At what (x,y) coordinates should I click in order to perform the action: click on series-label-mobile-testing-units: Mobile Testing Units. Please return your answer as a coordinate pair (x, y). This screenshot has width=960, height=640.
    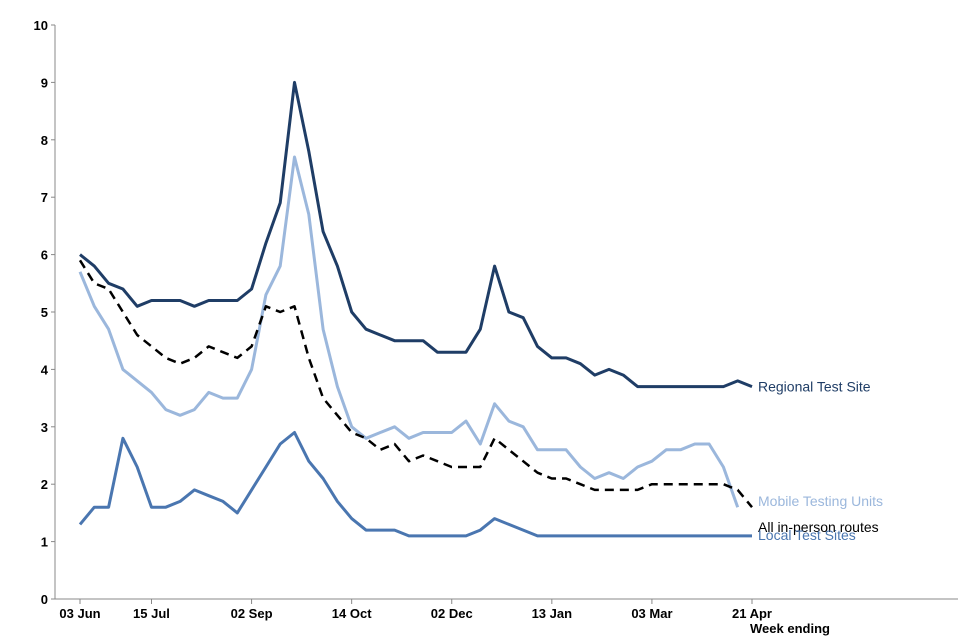
    Looking at the image, I should click on (820, 501).